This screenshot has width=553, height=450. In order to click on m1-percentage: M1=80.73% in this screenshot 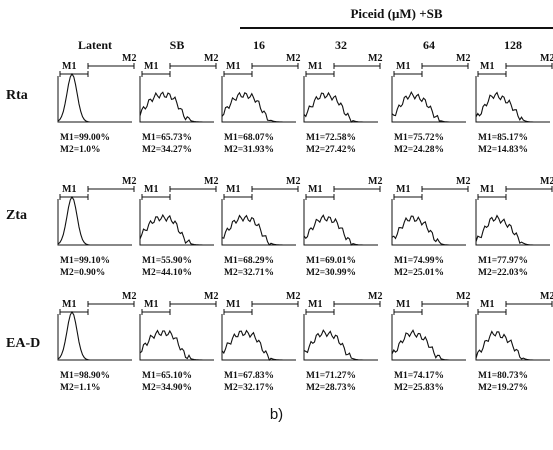, I will do `click(503, 376)`.